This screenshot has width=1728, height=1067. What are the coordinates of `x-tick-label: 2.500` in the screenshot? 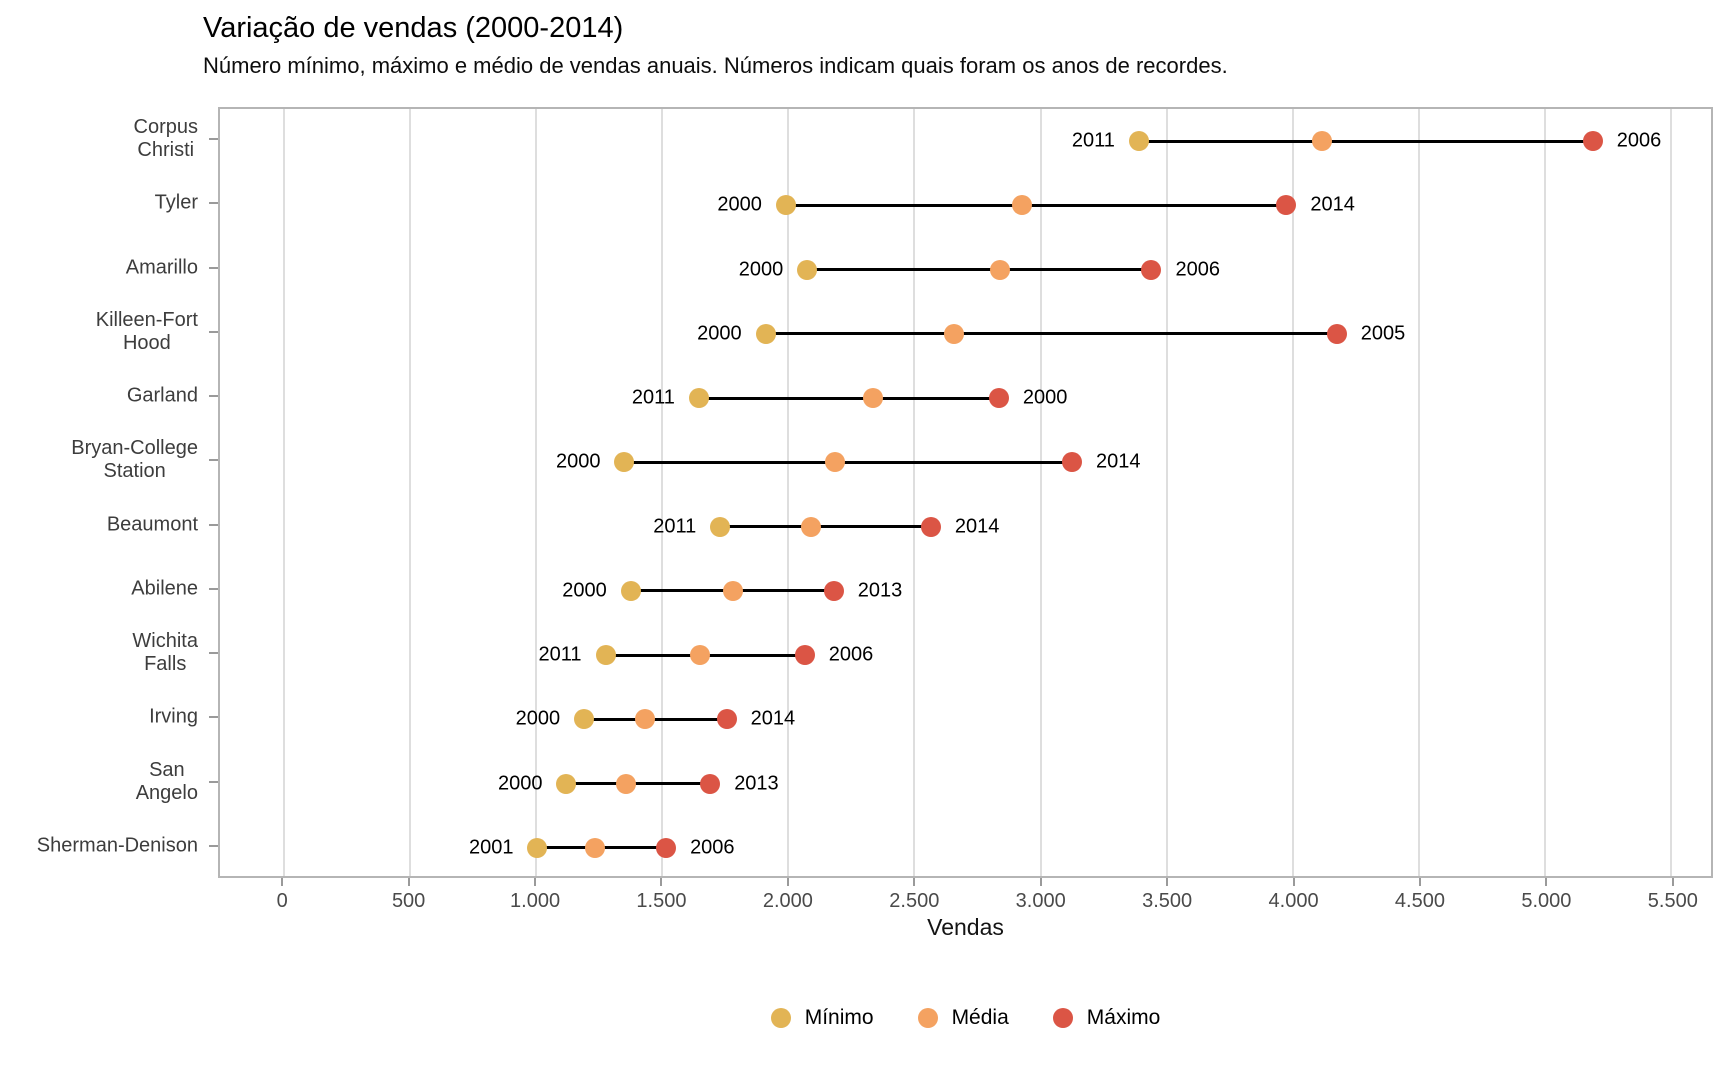 It's located at (914, 901).